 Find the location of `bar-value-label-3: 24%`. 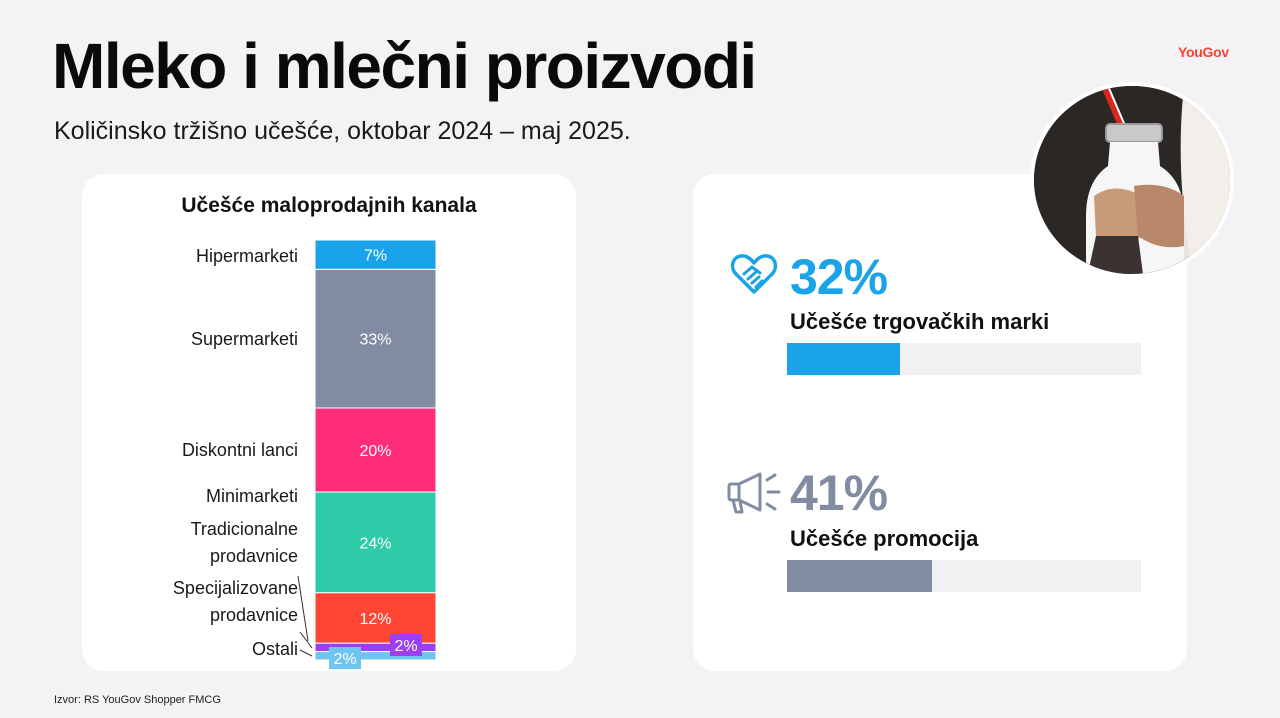

bar-value-label-3: 24% is located at coordinates (375, 543).